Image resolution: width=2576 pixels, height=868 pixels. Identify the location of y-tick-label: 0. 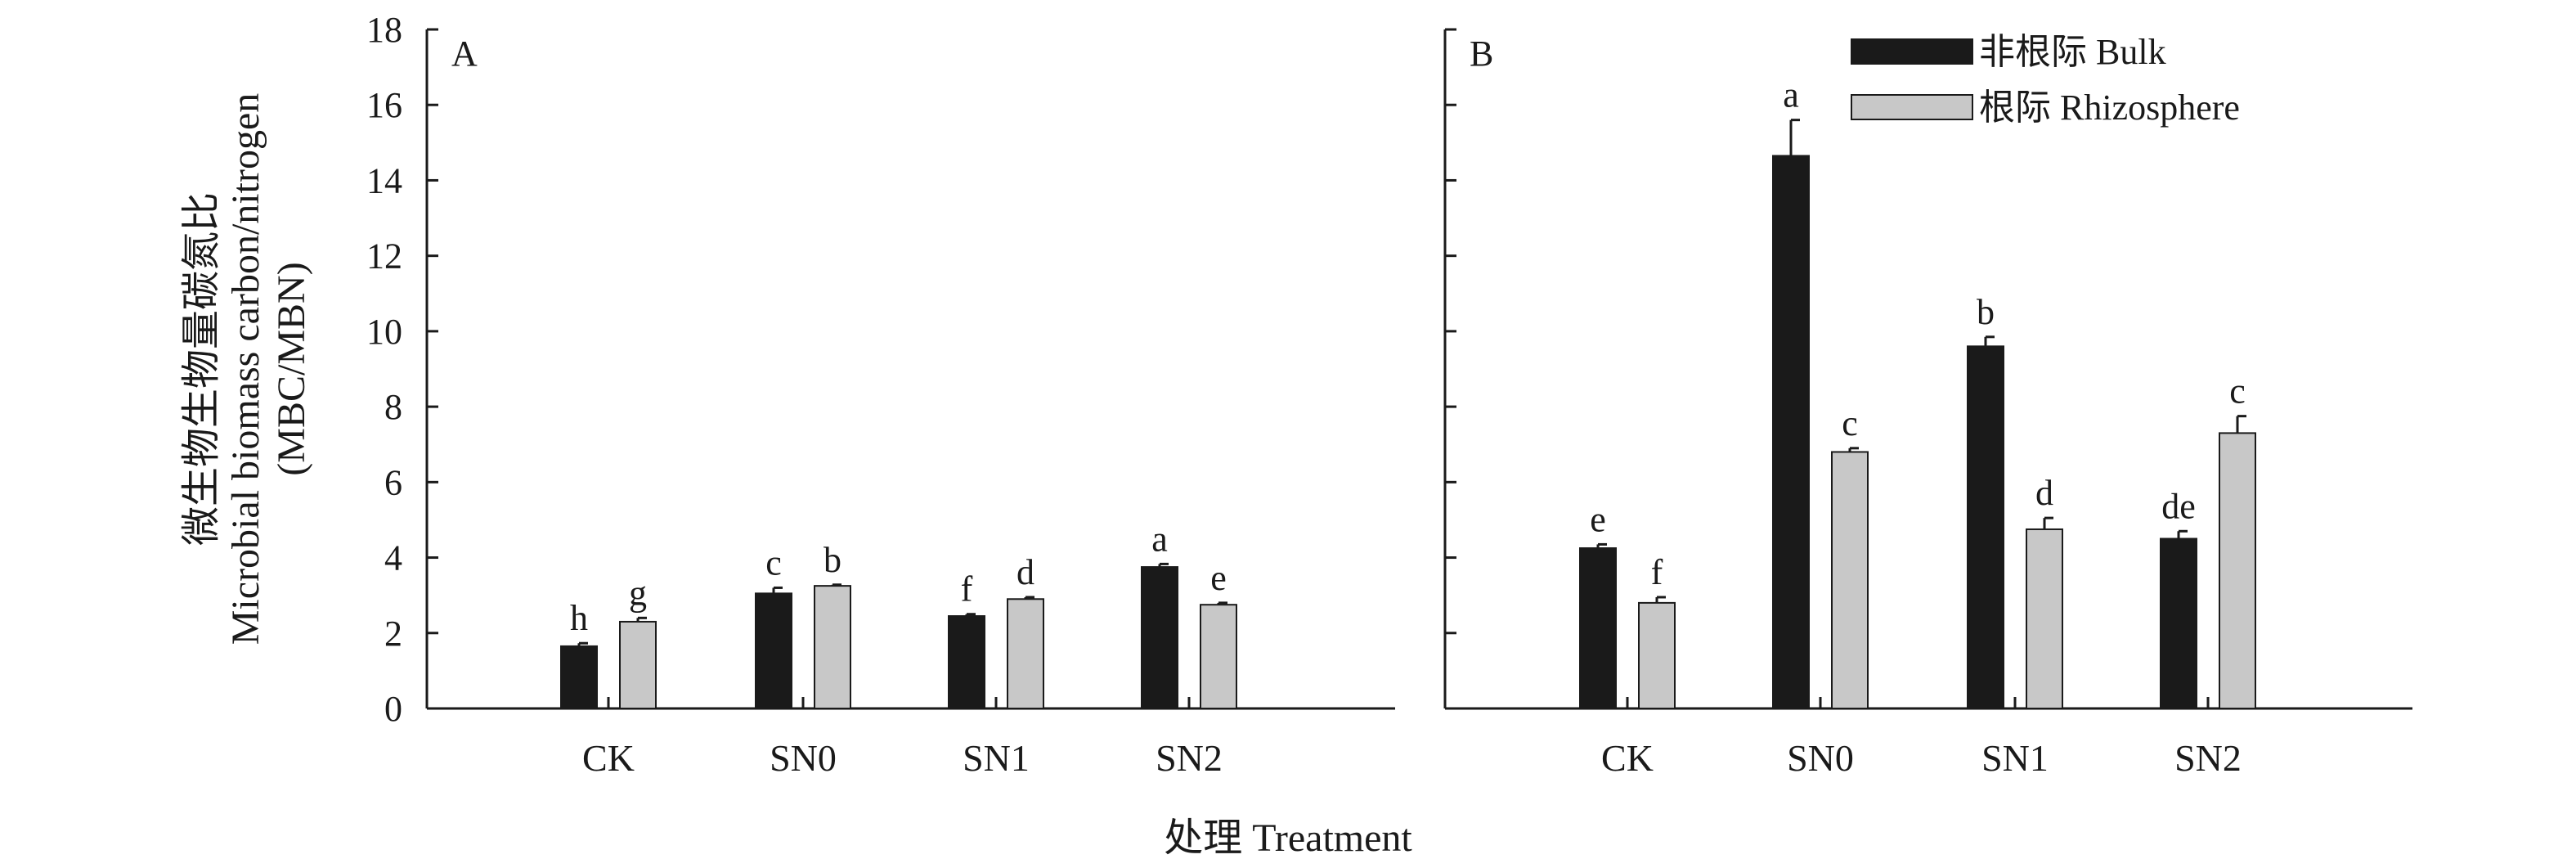
(393, 709).